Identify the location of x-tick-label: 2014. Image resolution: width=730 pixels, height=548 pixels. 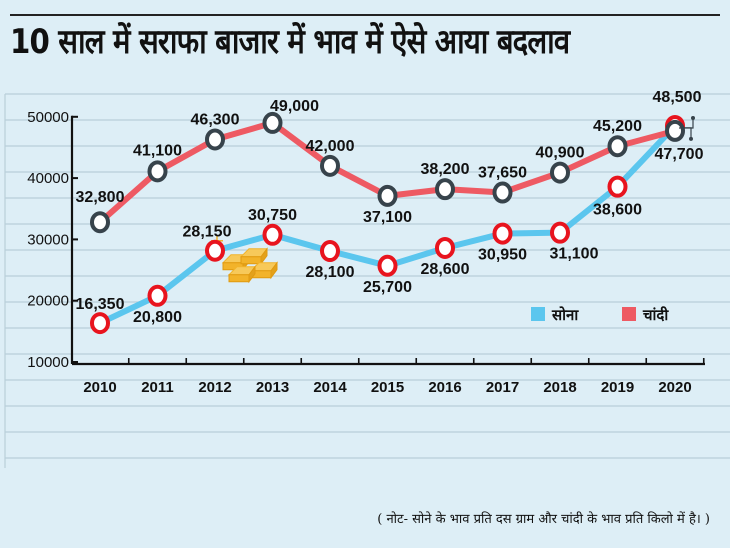
(330, 387).